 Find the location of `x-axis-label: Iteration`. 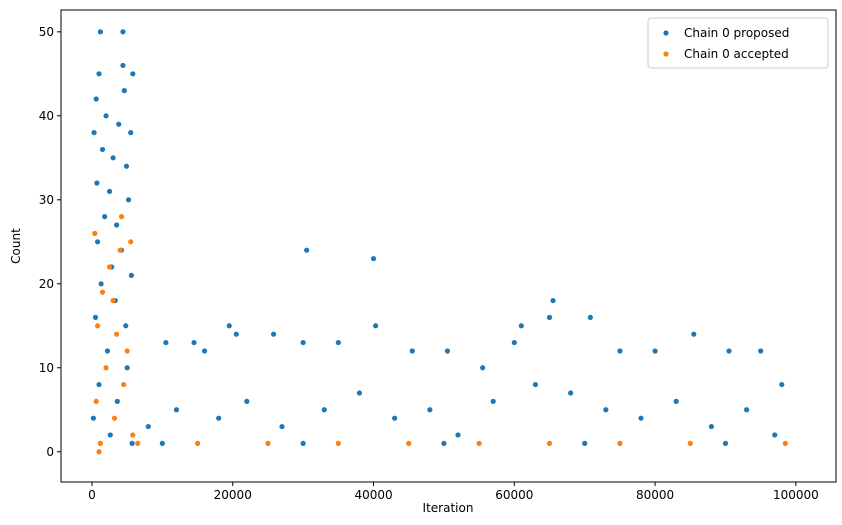

x-axis-label: Iteration is located at coordinates (448, 508).